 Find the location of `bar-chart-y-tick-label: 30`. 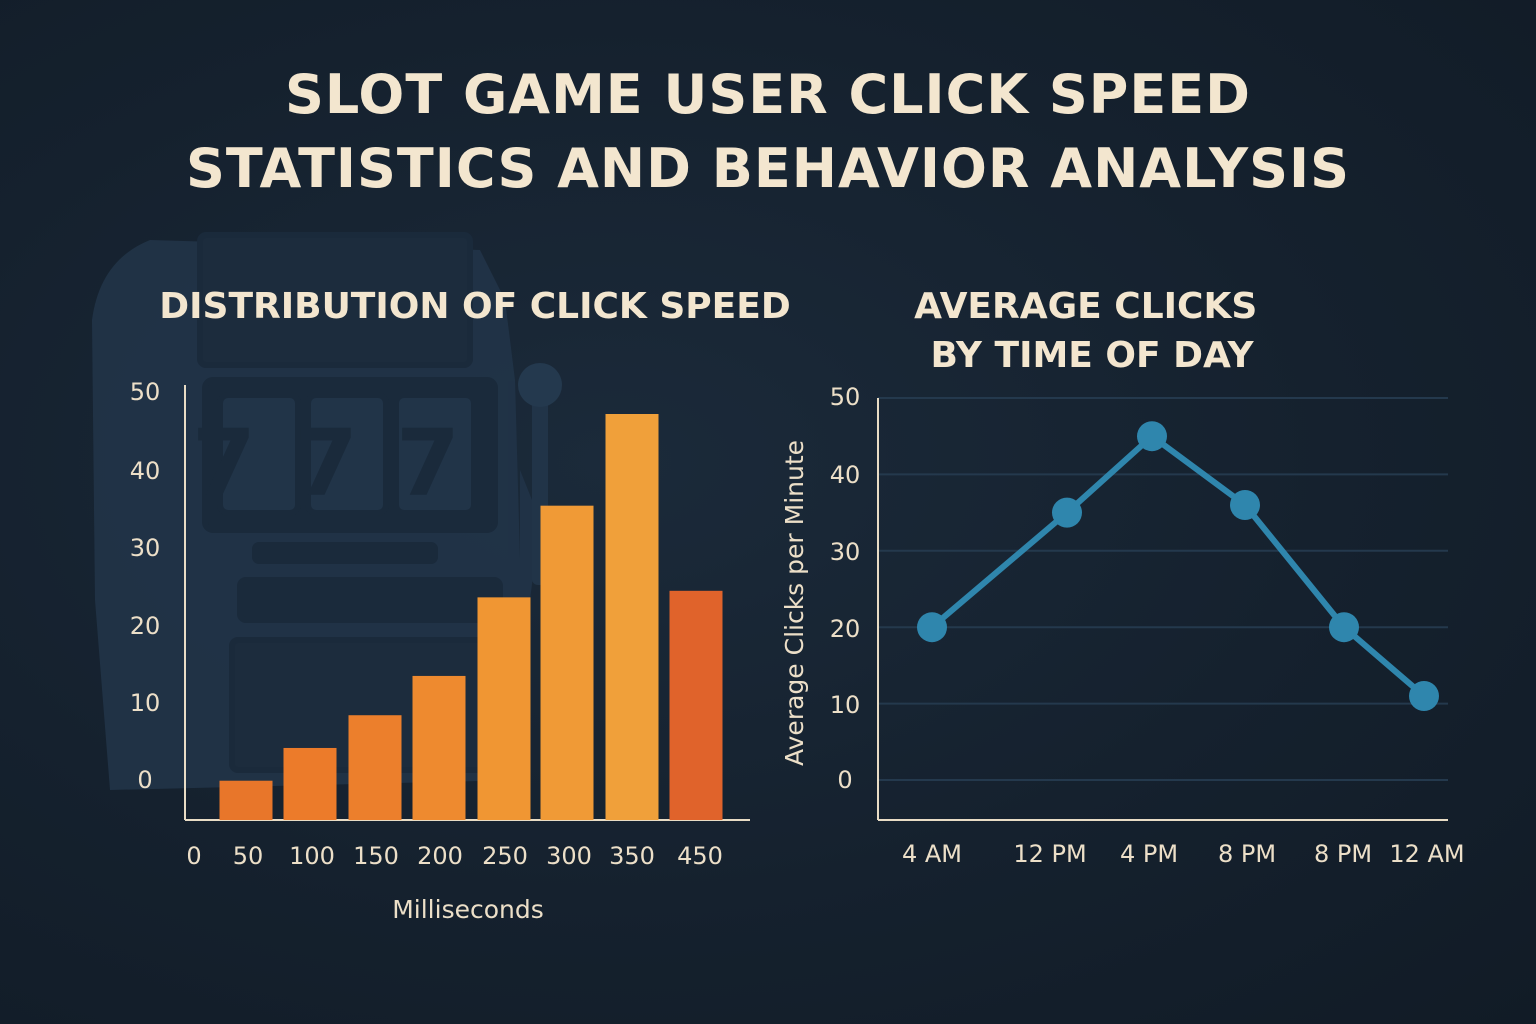

bar-chart-y-tick-label: 30 is located at coordinates (145, 548).